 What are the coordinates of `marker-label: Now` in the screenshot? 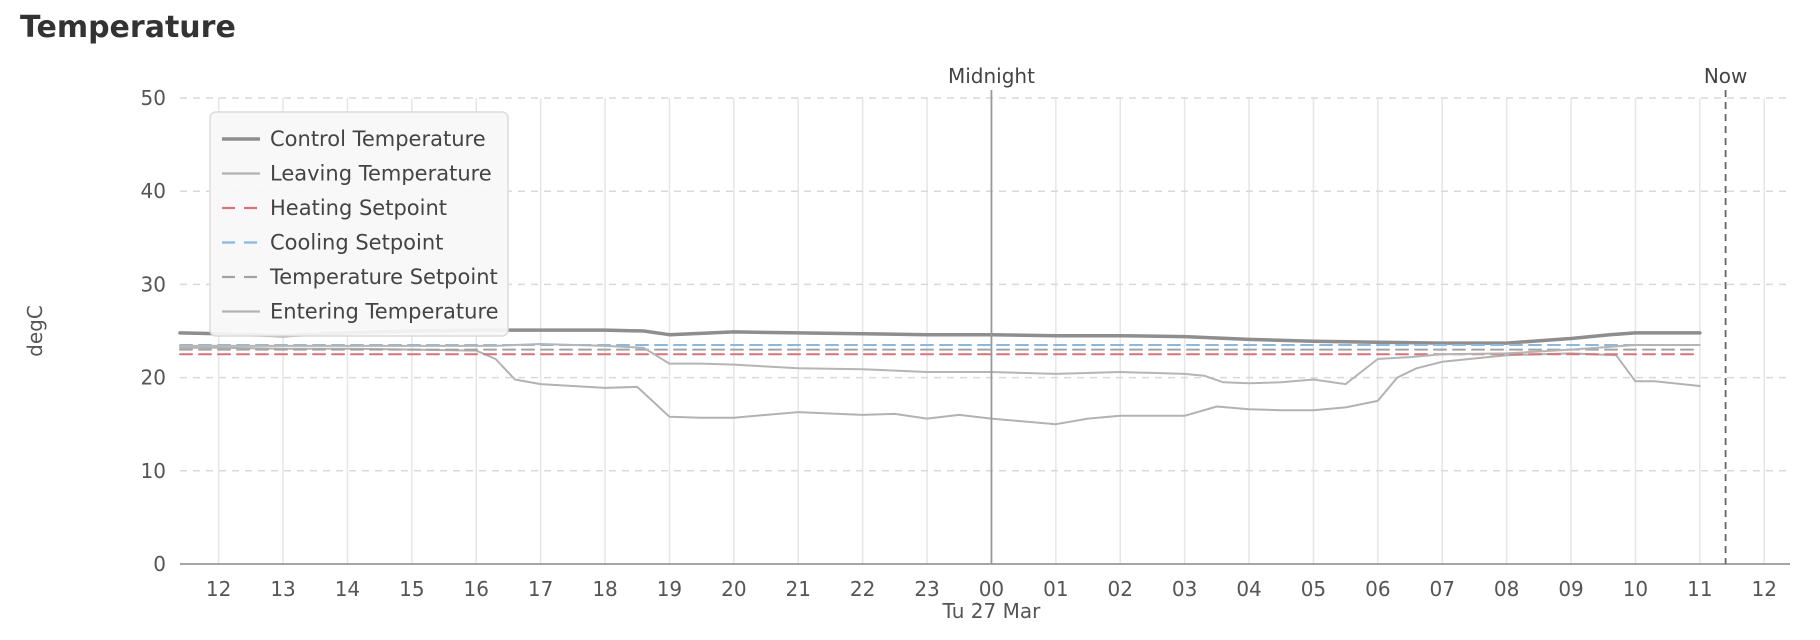 It's located at (1726, 76).